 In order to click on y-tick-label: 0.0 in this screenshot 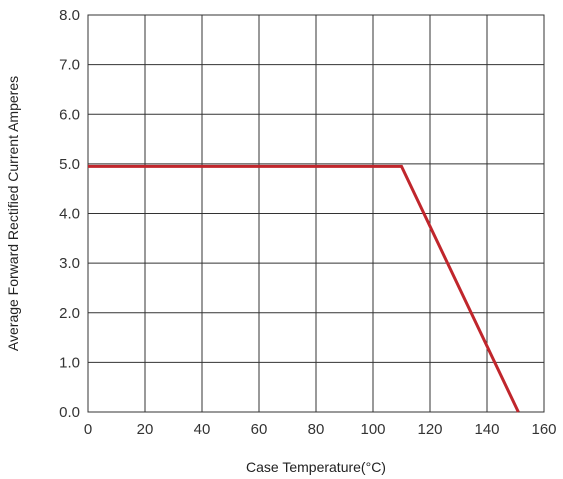, I will do `click(69, 412)`.